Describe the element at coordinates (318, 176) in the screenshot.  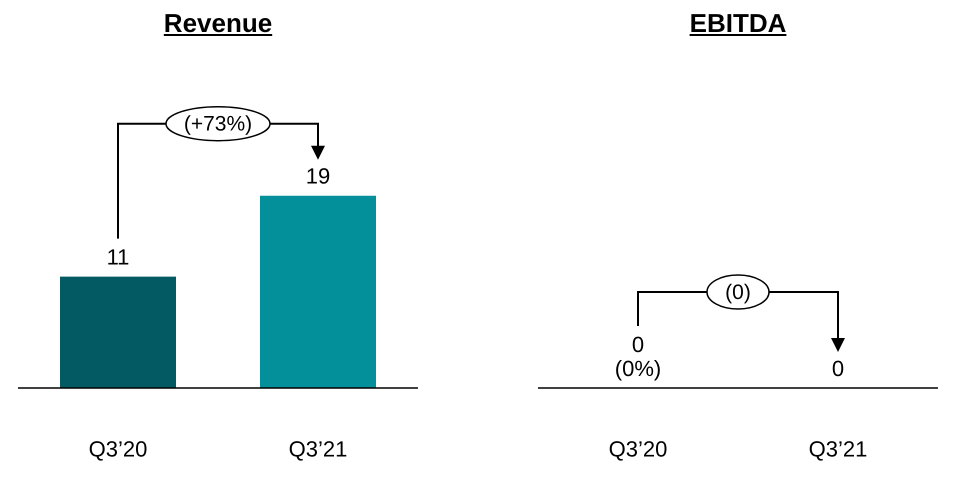
I see `data-label: 19` at that location.